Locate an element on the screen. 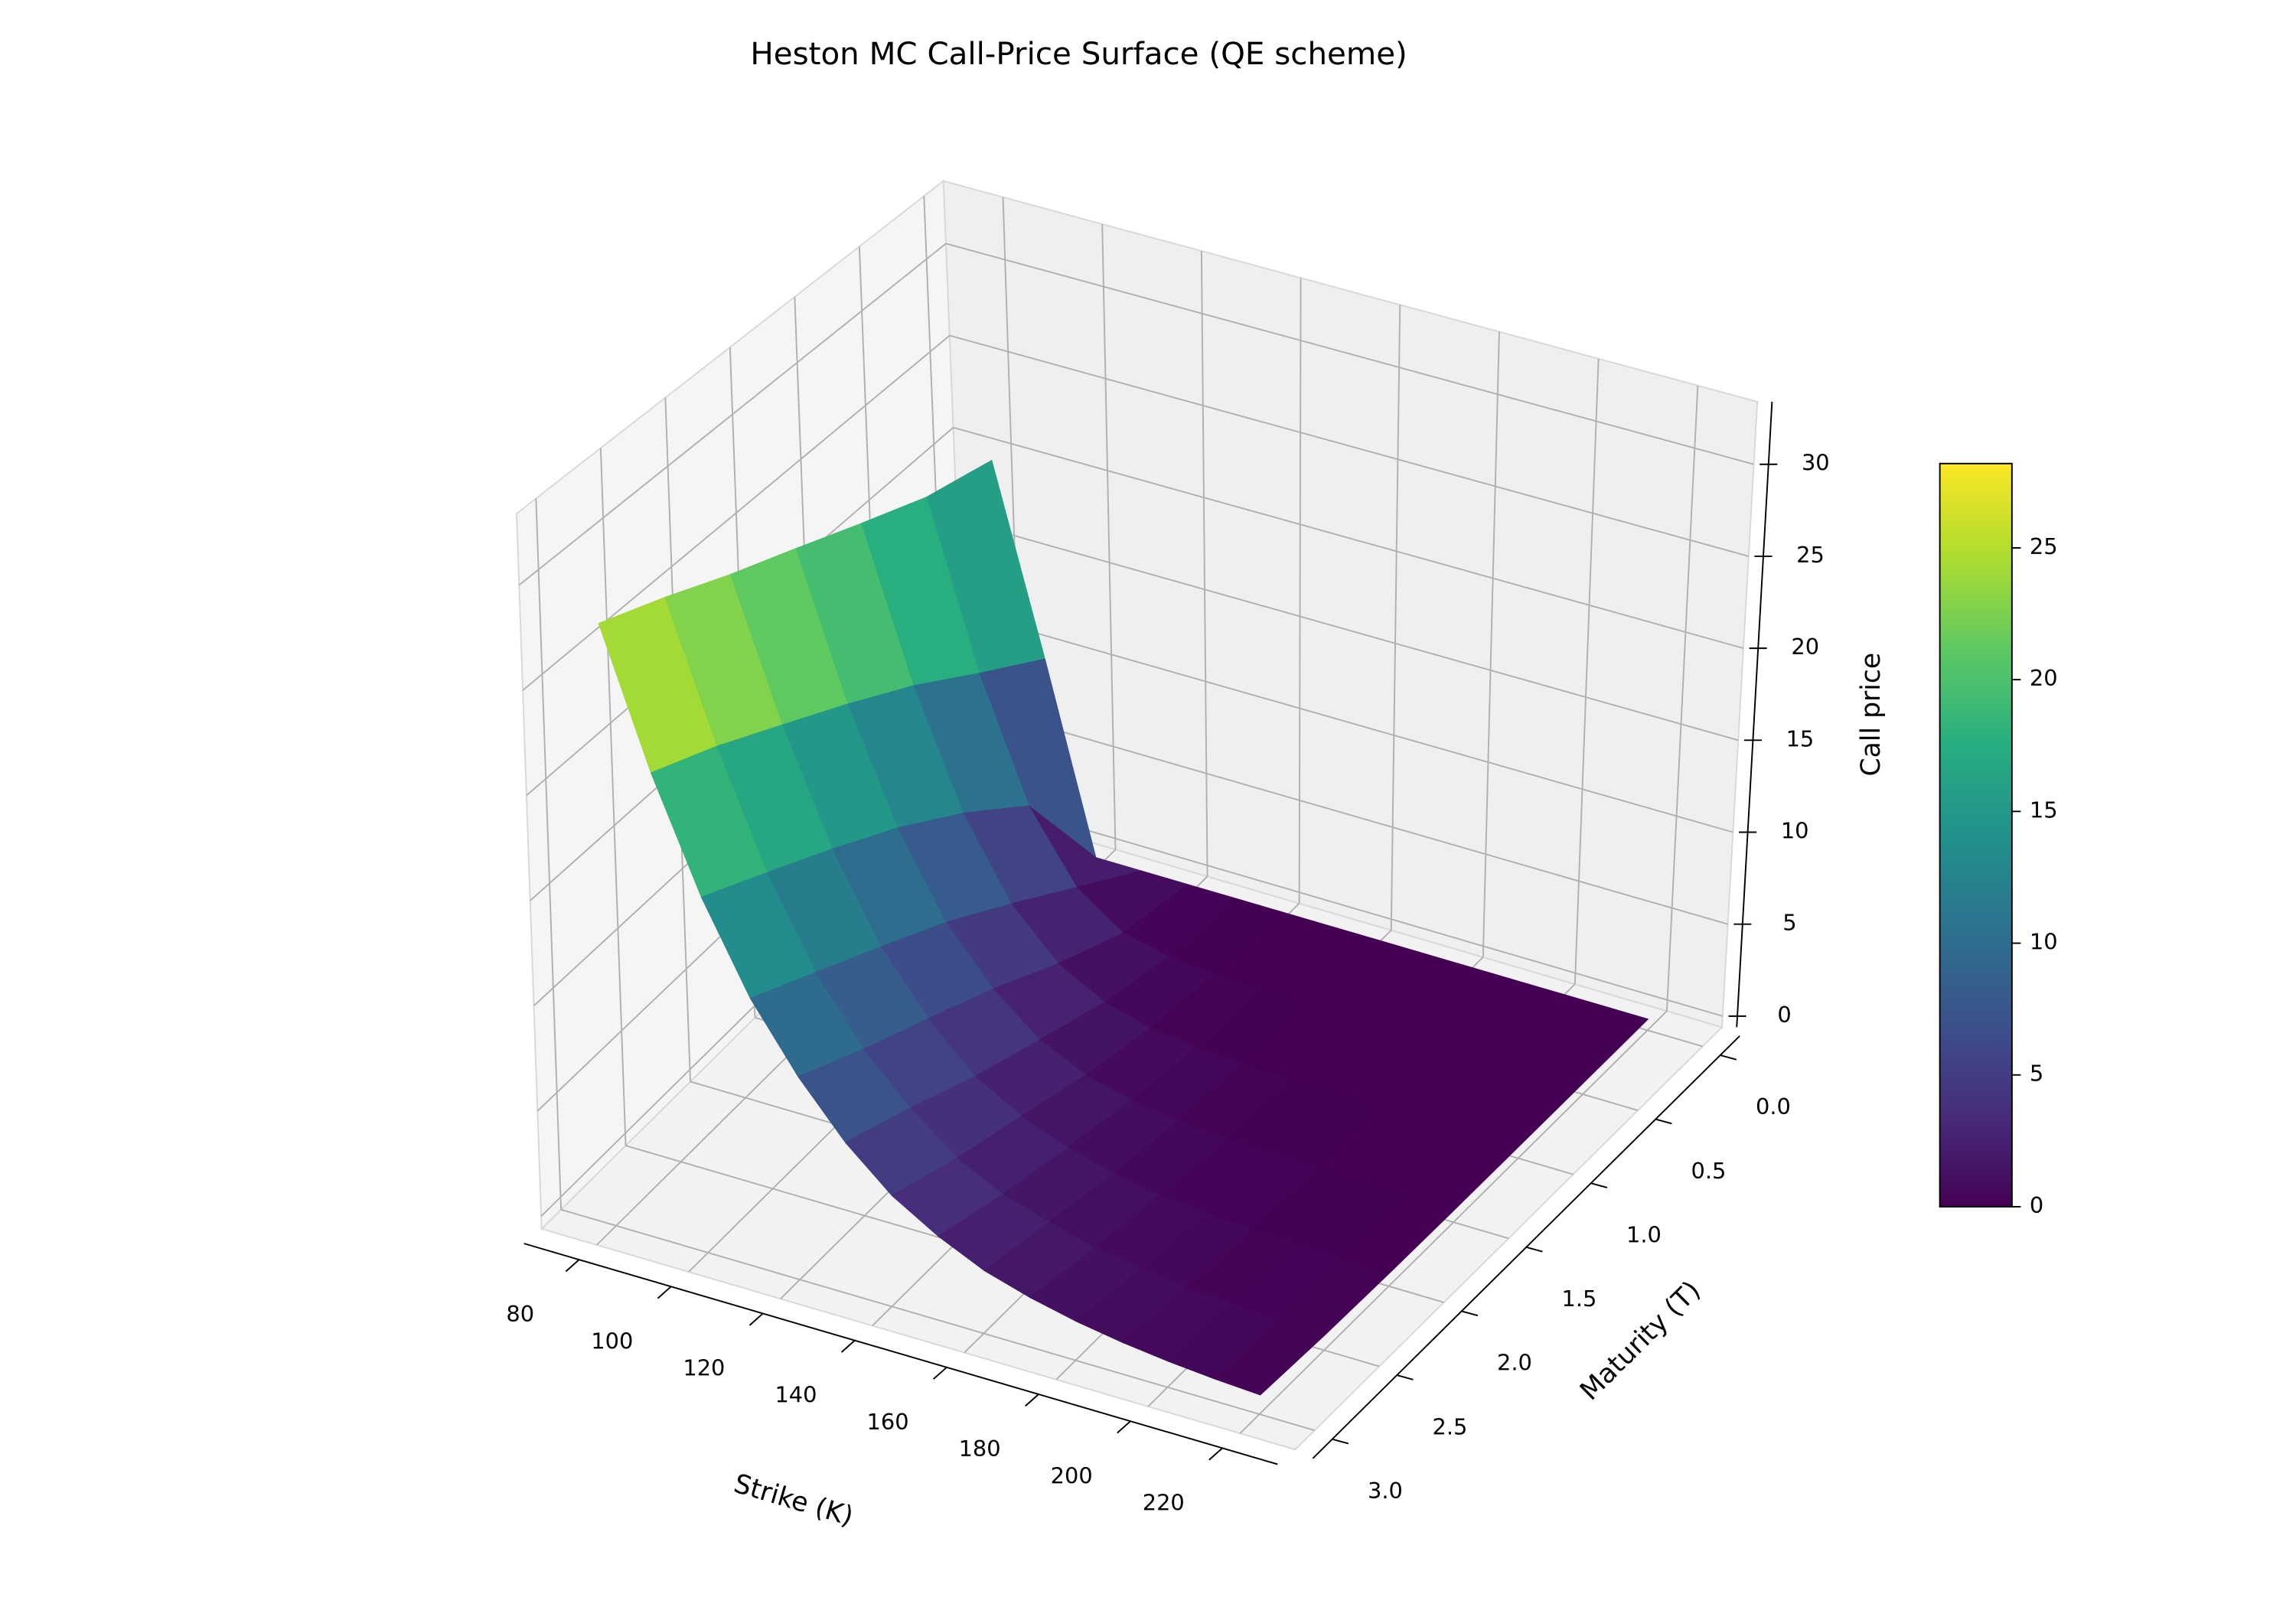  z-tick-label: 15 is located at coordinates (1800, 738).